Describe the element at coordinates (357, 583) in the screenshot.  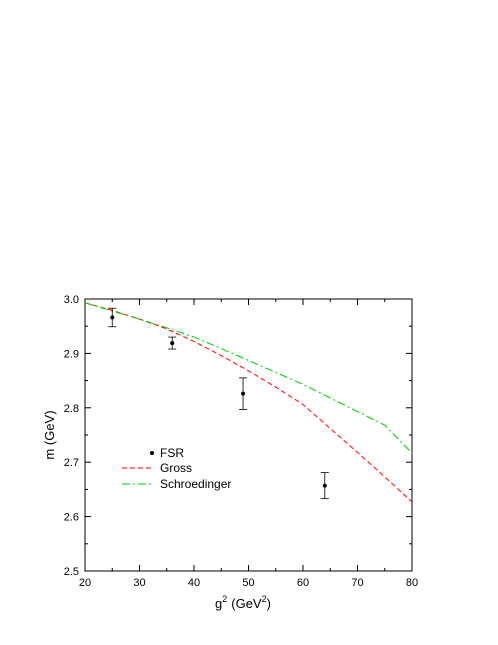
I see `x-tick-label: 70` at that location.